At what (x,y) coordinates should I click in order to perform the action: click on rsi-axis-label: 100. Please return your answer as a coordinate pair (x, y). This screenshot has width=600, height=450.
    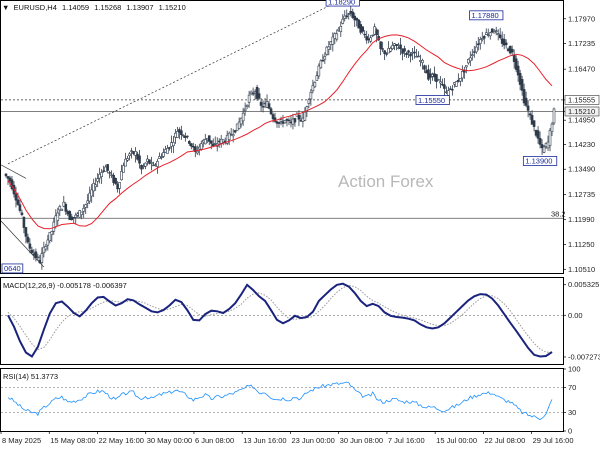
    Looking at the image, I should click on (574, 369).